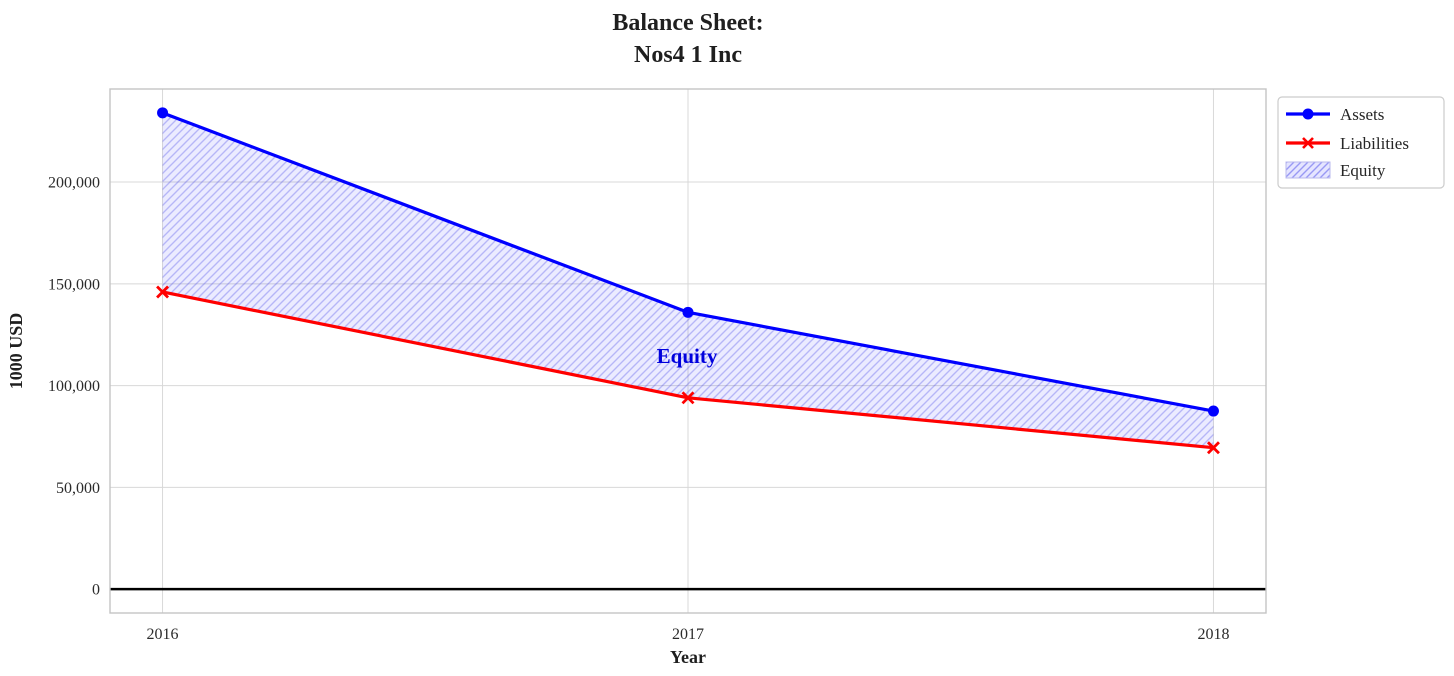 The width and height of the screenshot is (1454, 676). What do you see at coordinates (78, 488) in the screenshot?
I see `y-tick-label: 50,000` at bounding box center [78, 488].